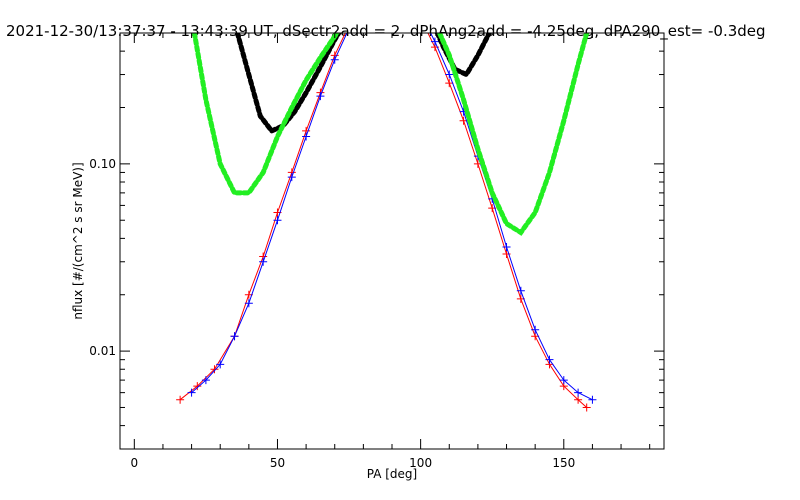 This screenshot has width=800, height=500. Describe the element at coordinates (392, 474) in the screenshot. I see `x-axis-label: PA [deg]` at that location.